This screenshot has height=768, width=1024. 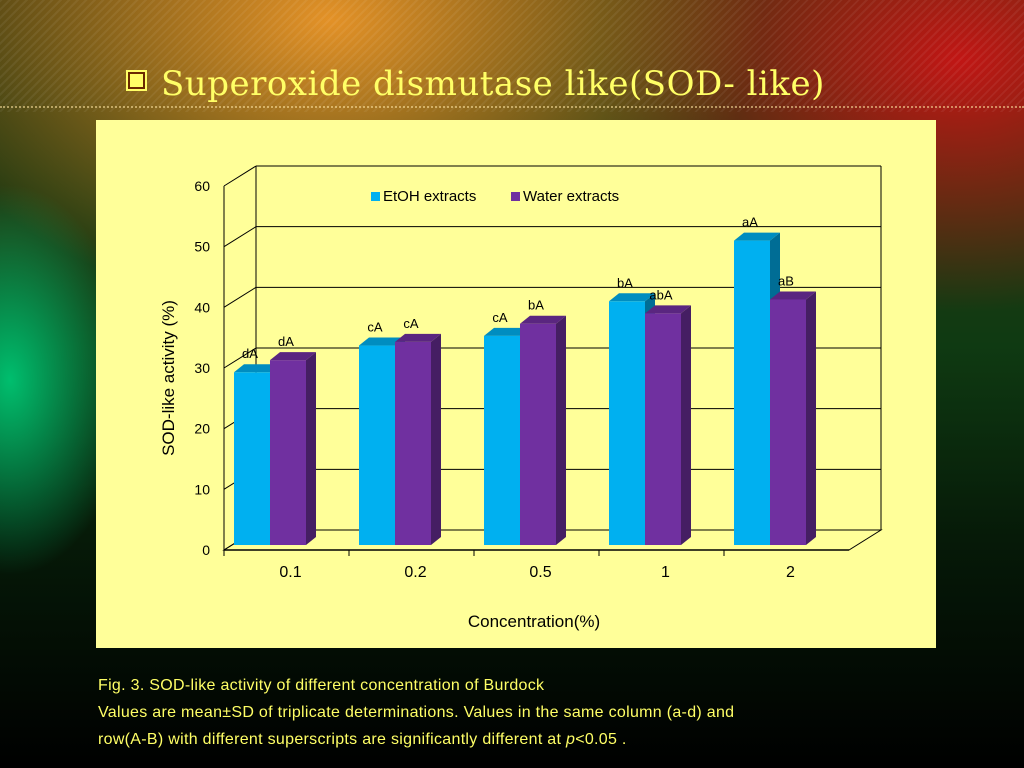 What do you see at coordinates (660, 294) in the screenshot?
I see `data-label: abA` at bounding box center [660, 294].